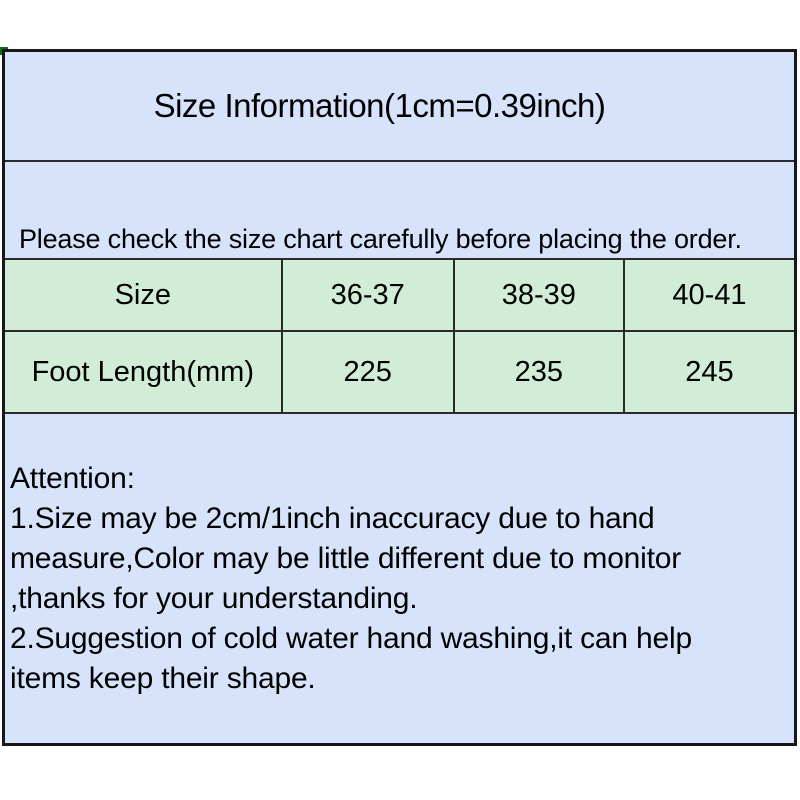 This screenshot has height=800, width=800. What do you see at coordinates (379, 105) in the screenshot?
I see `page-title: Size Information(1cm=0.39inch)` at bounding box center [379, 105].